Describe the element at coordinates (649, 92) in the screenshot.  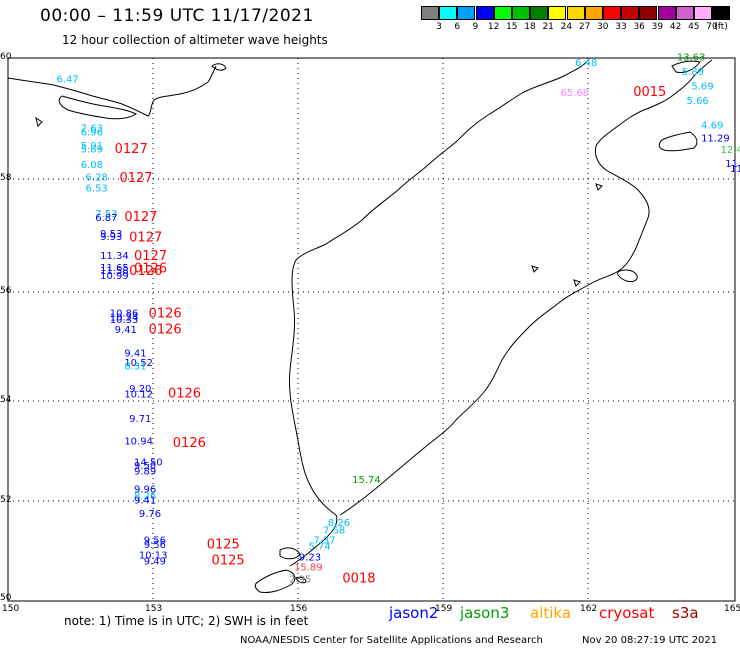
I see `pass-id-label: 0015` at that location.